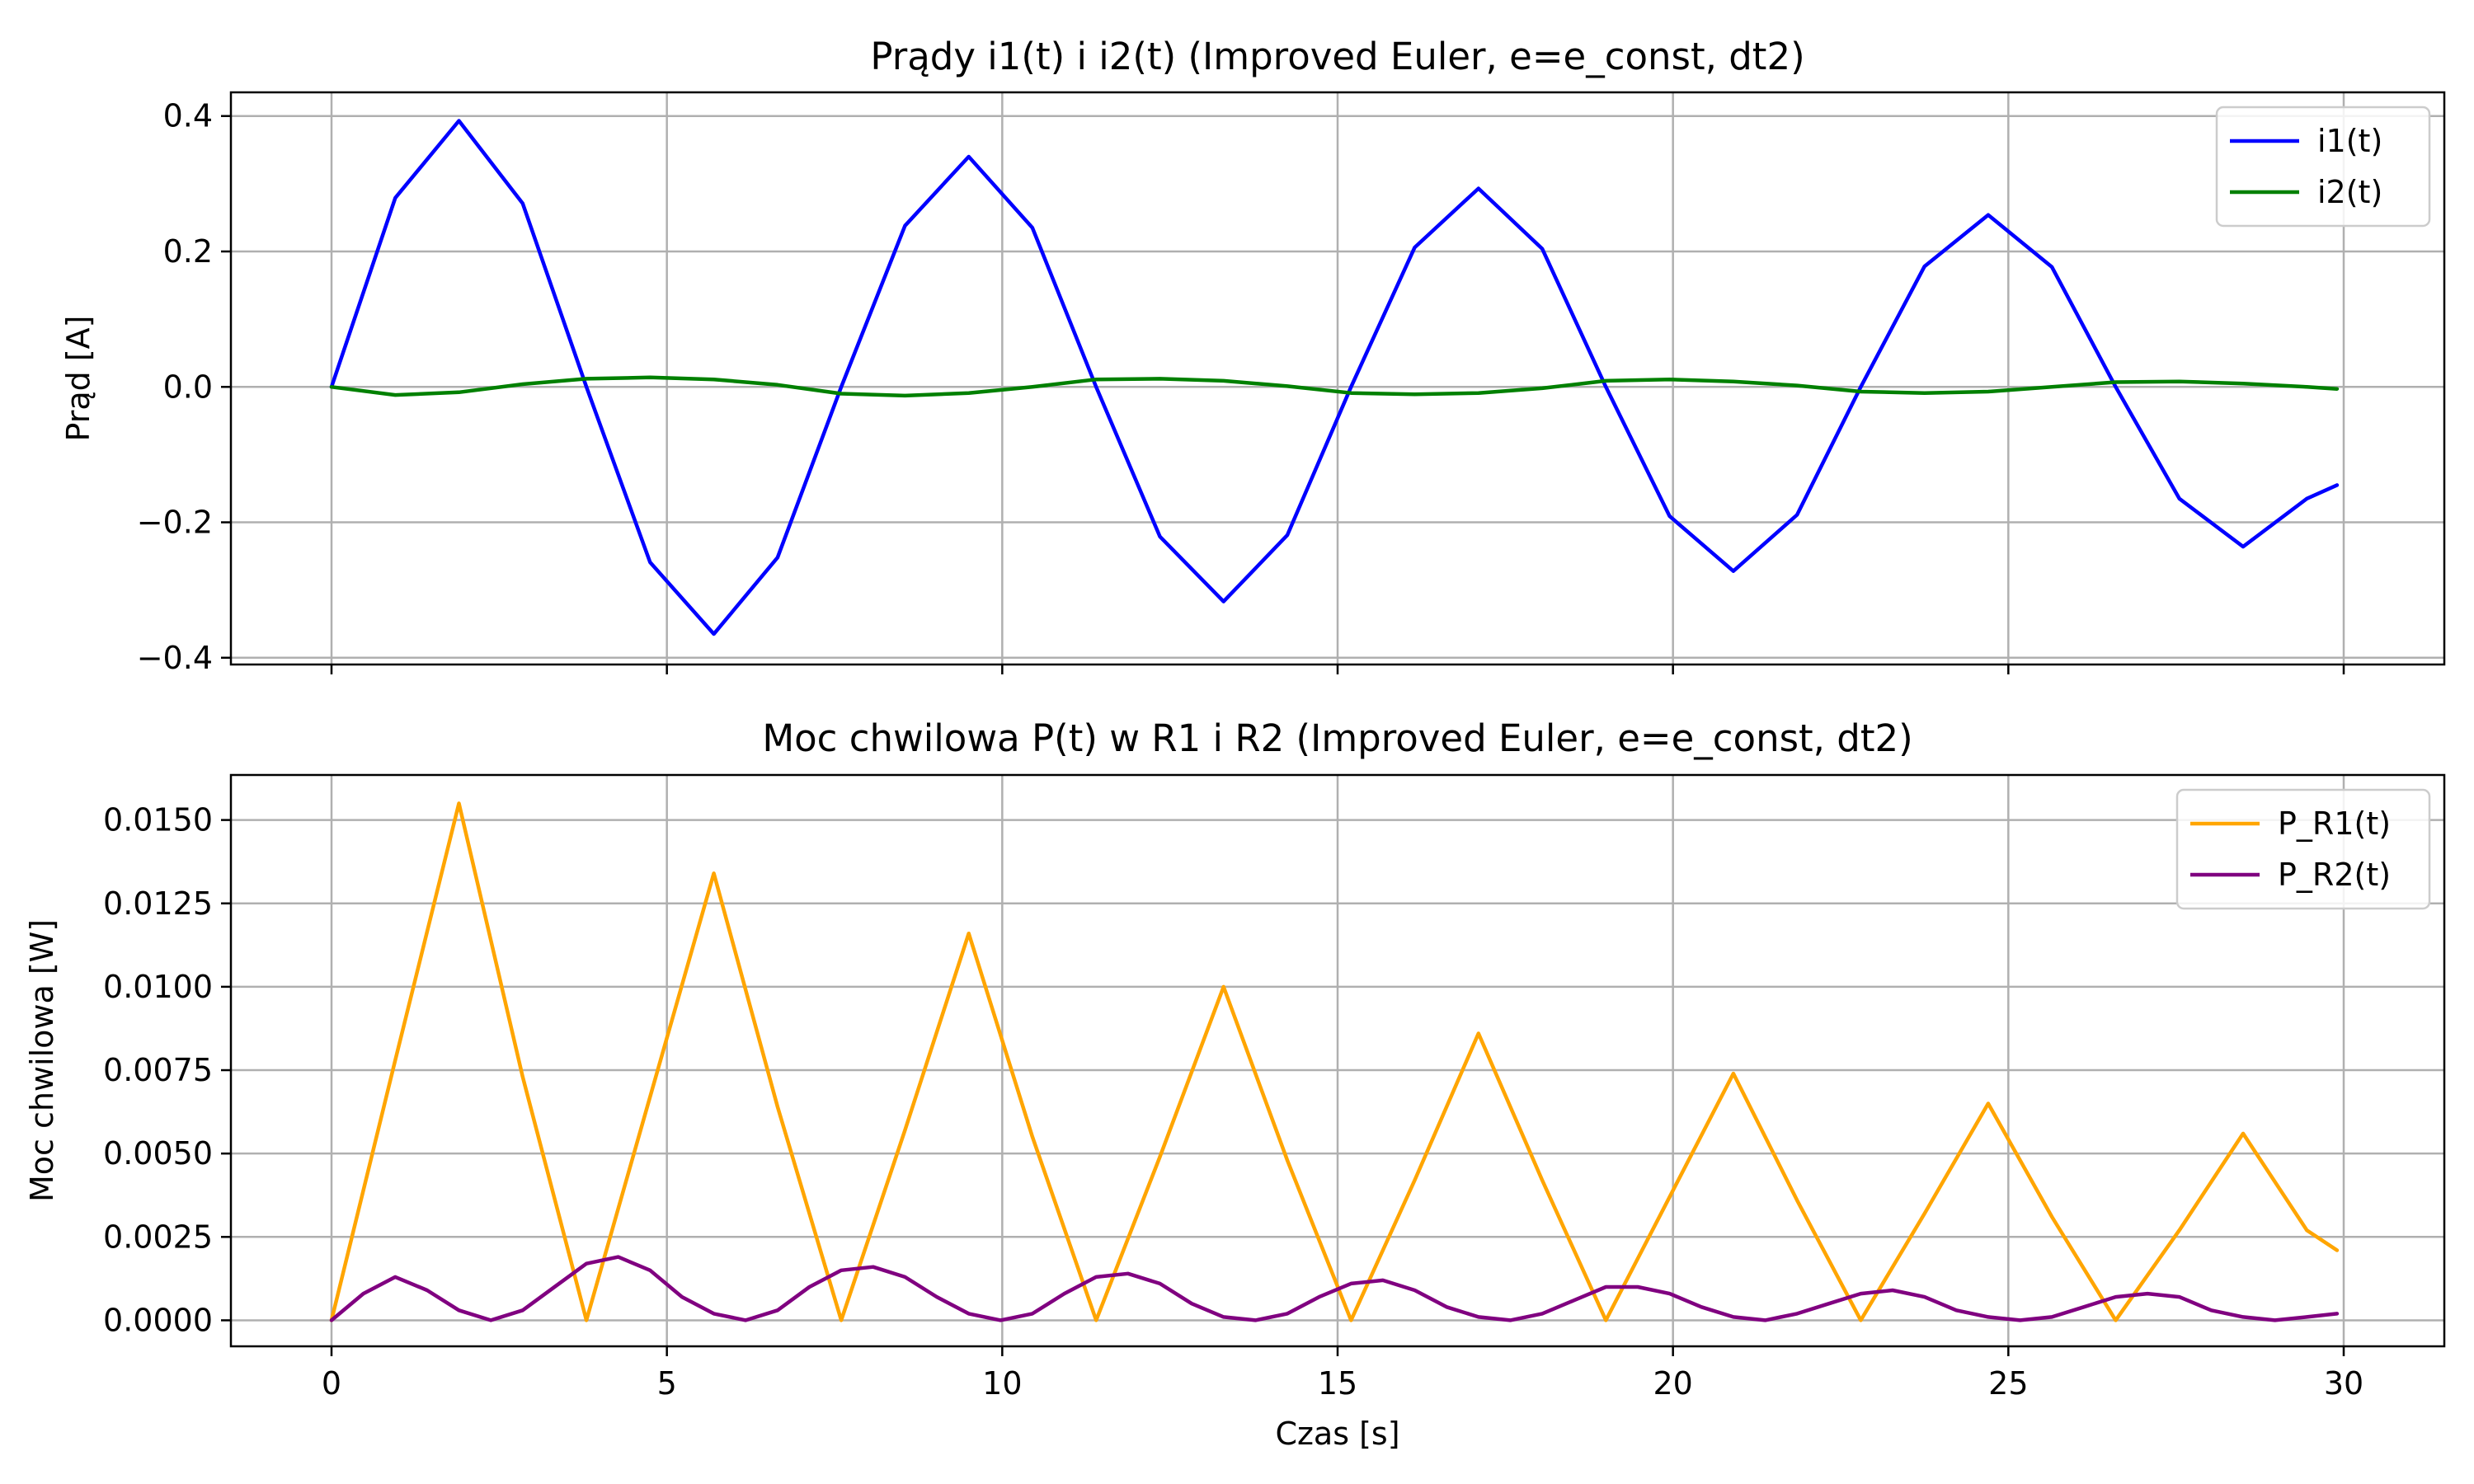 The height and width of the screenshot is (1484, 2474). I want to click on y-tick-label: 0.0125, so click(158, 904).